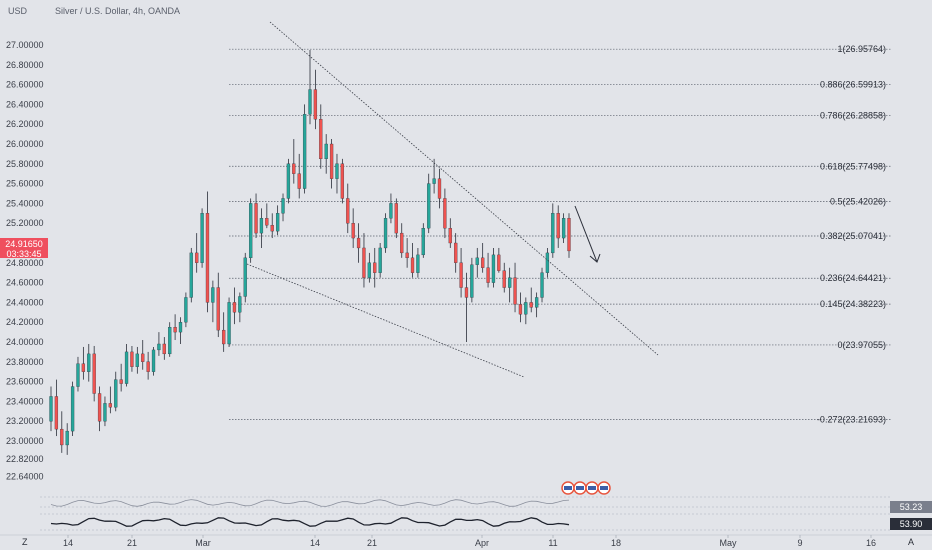 Image resolution: width=932 pixels, height=550 pixels. What do you see at coordinates (912, 267) in the screenshot?
I see `right-axis-panel` at bounding box center [912, 267].